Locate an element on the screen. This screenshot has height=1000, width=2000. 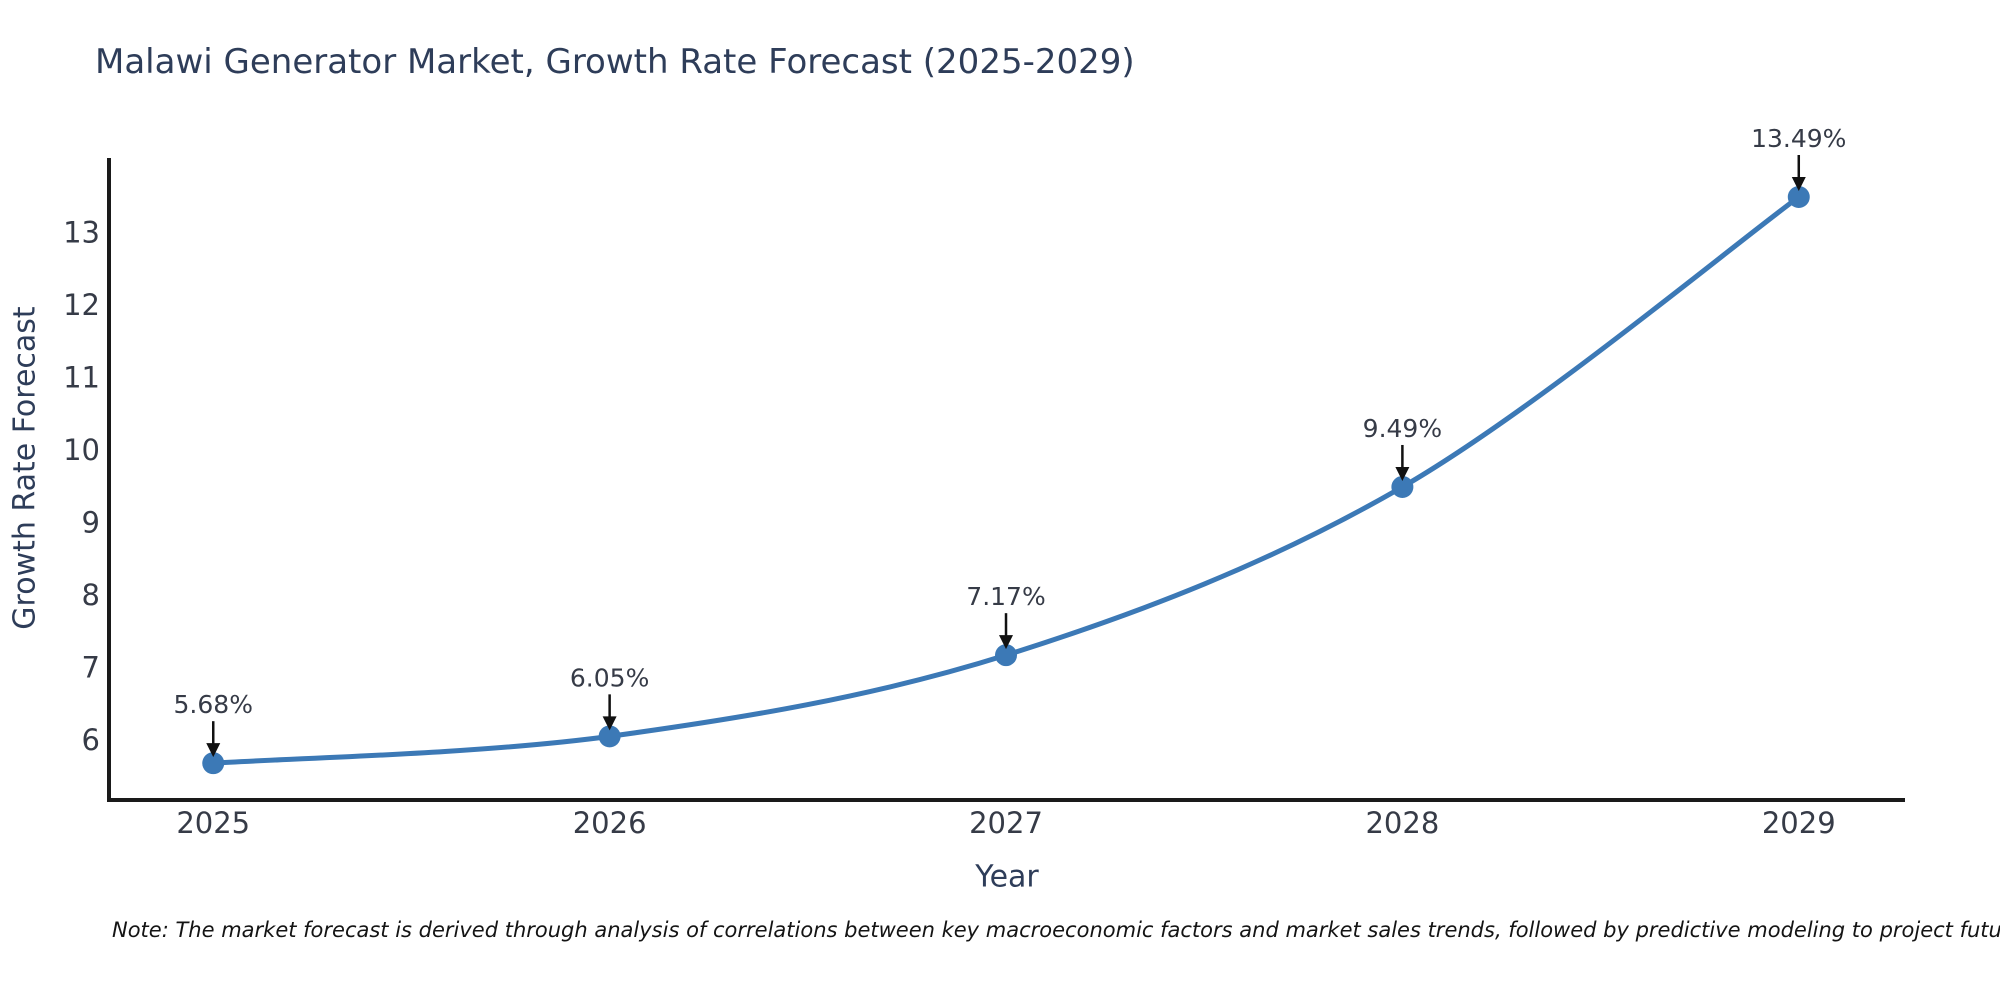
x-axis-title: Year is located at coordinates (1007, 877).